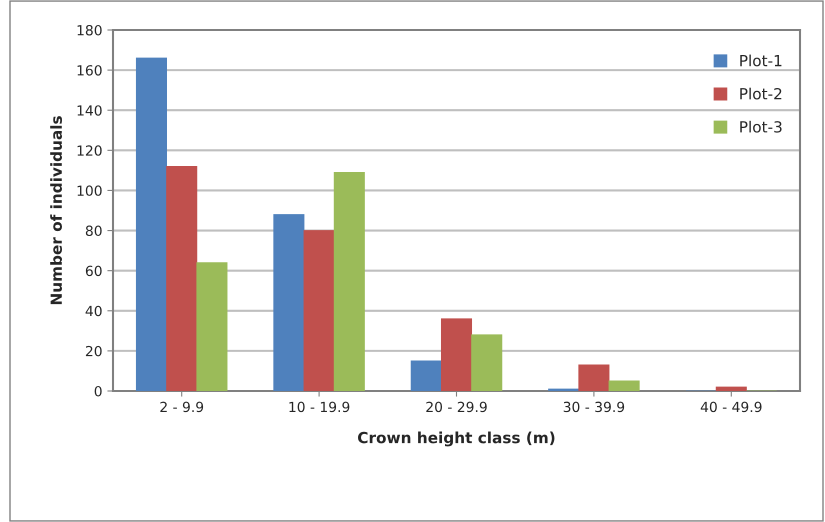 The image size is (825, 522). Describe the element at coordinates (94, 271) in the screenshot. I see `y-tick-label: 60` at that location.